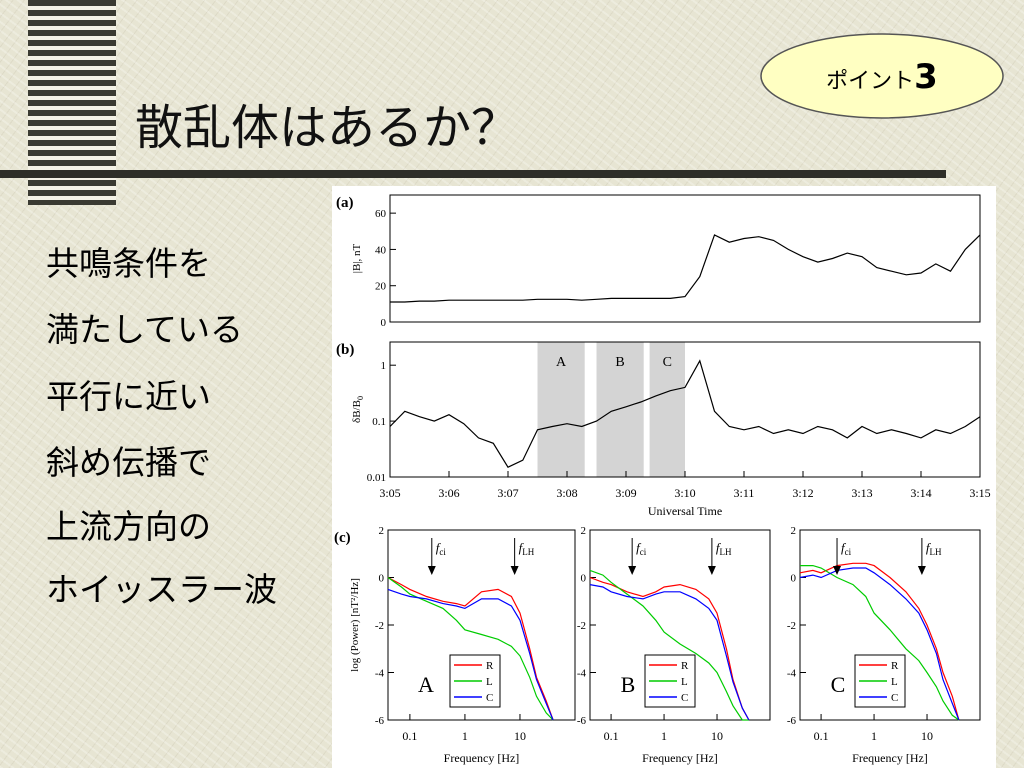 Image resolution: width=1024 pixels, height=768 pixels. I want to click on region-label: B, so click(619, 362).